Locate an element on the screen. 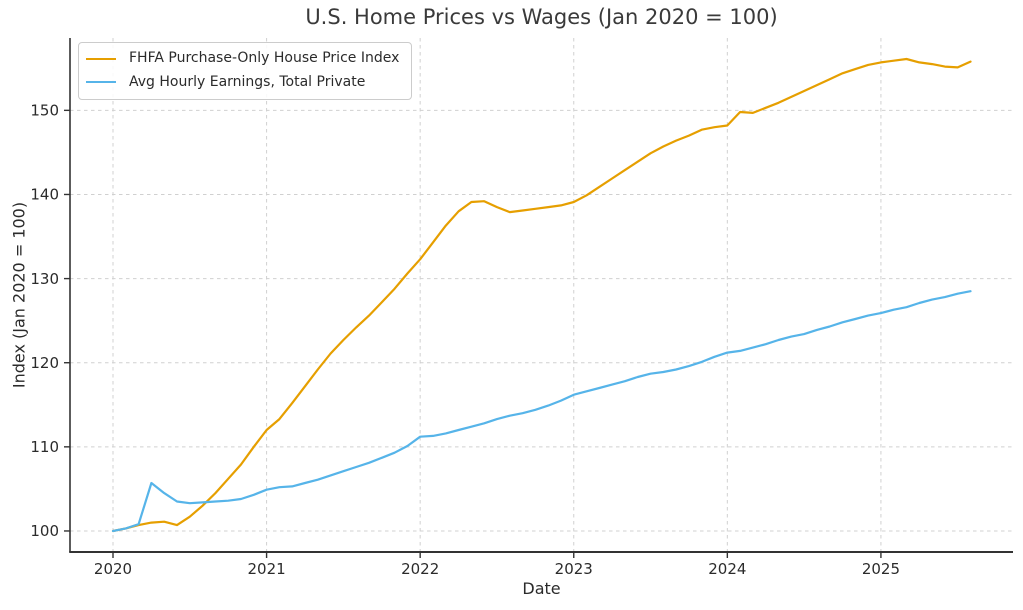  x-tick-label: 2025 is located at coordinates (881, 569).